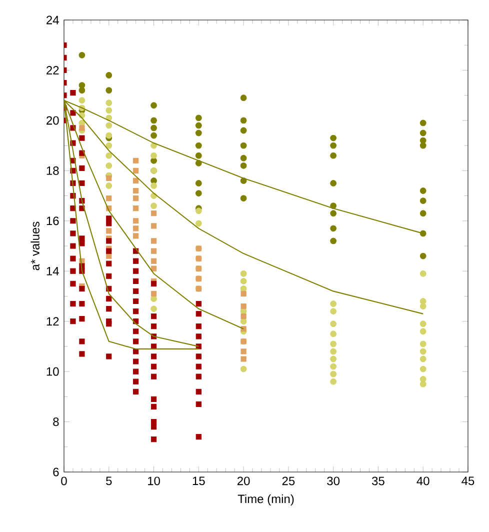 This screenshot has width=489, height=532. Describe the element at coordinates (154, 481) in the screenshot. I see `x-tick-label: 10` at that location.